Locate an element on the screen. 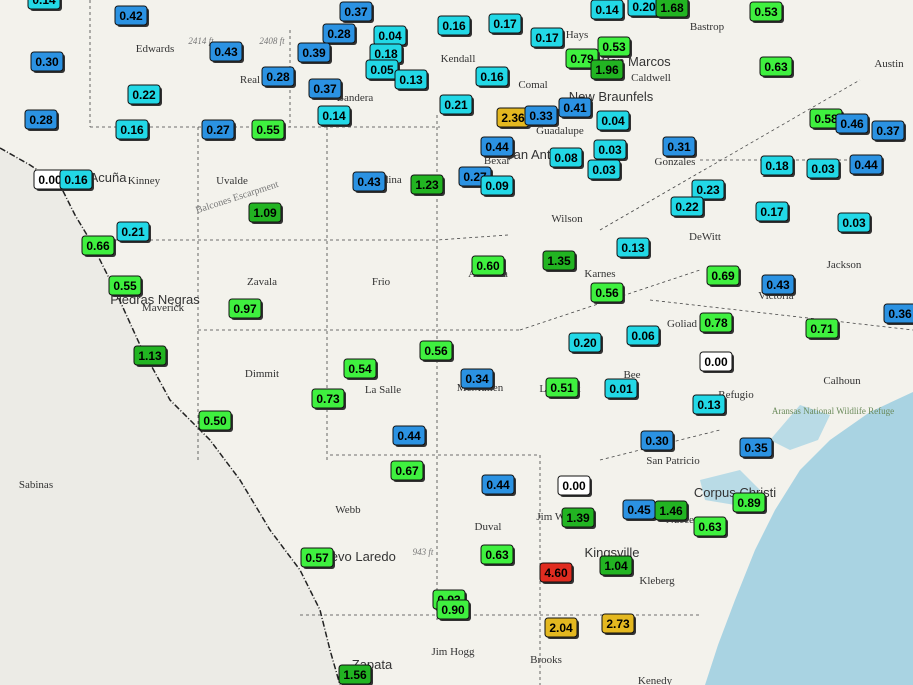  gauge-value: 0.22 is located at coordinates (144, 95).